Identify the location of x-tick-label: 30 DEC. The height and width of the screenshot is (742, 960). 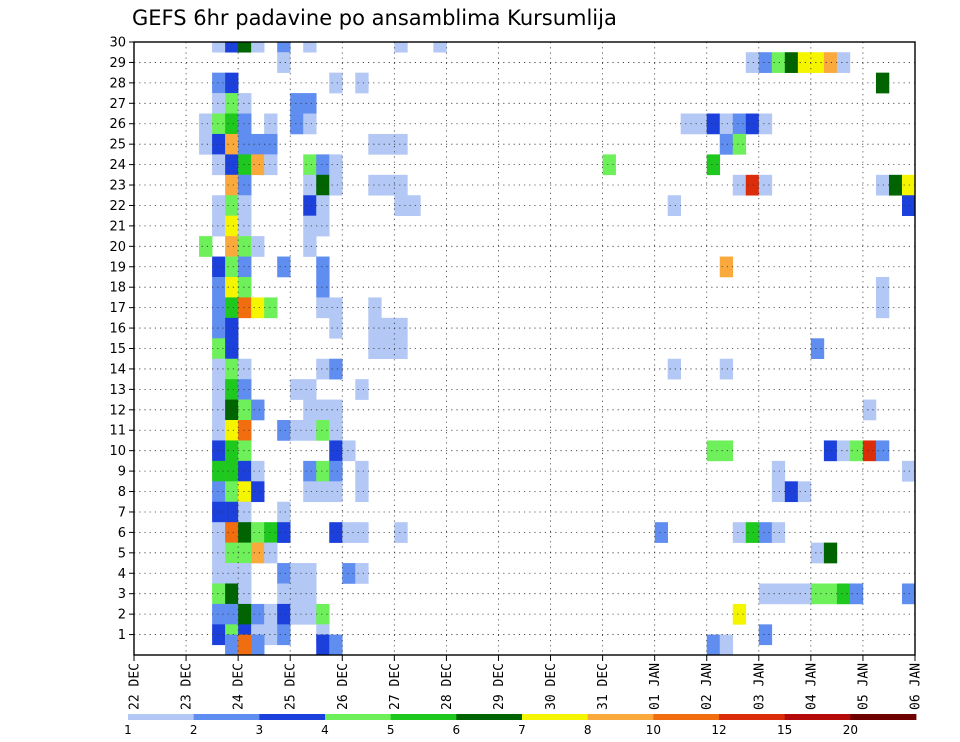
(551, 686).